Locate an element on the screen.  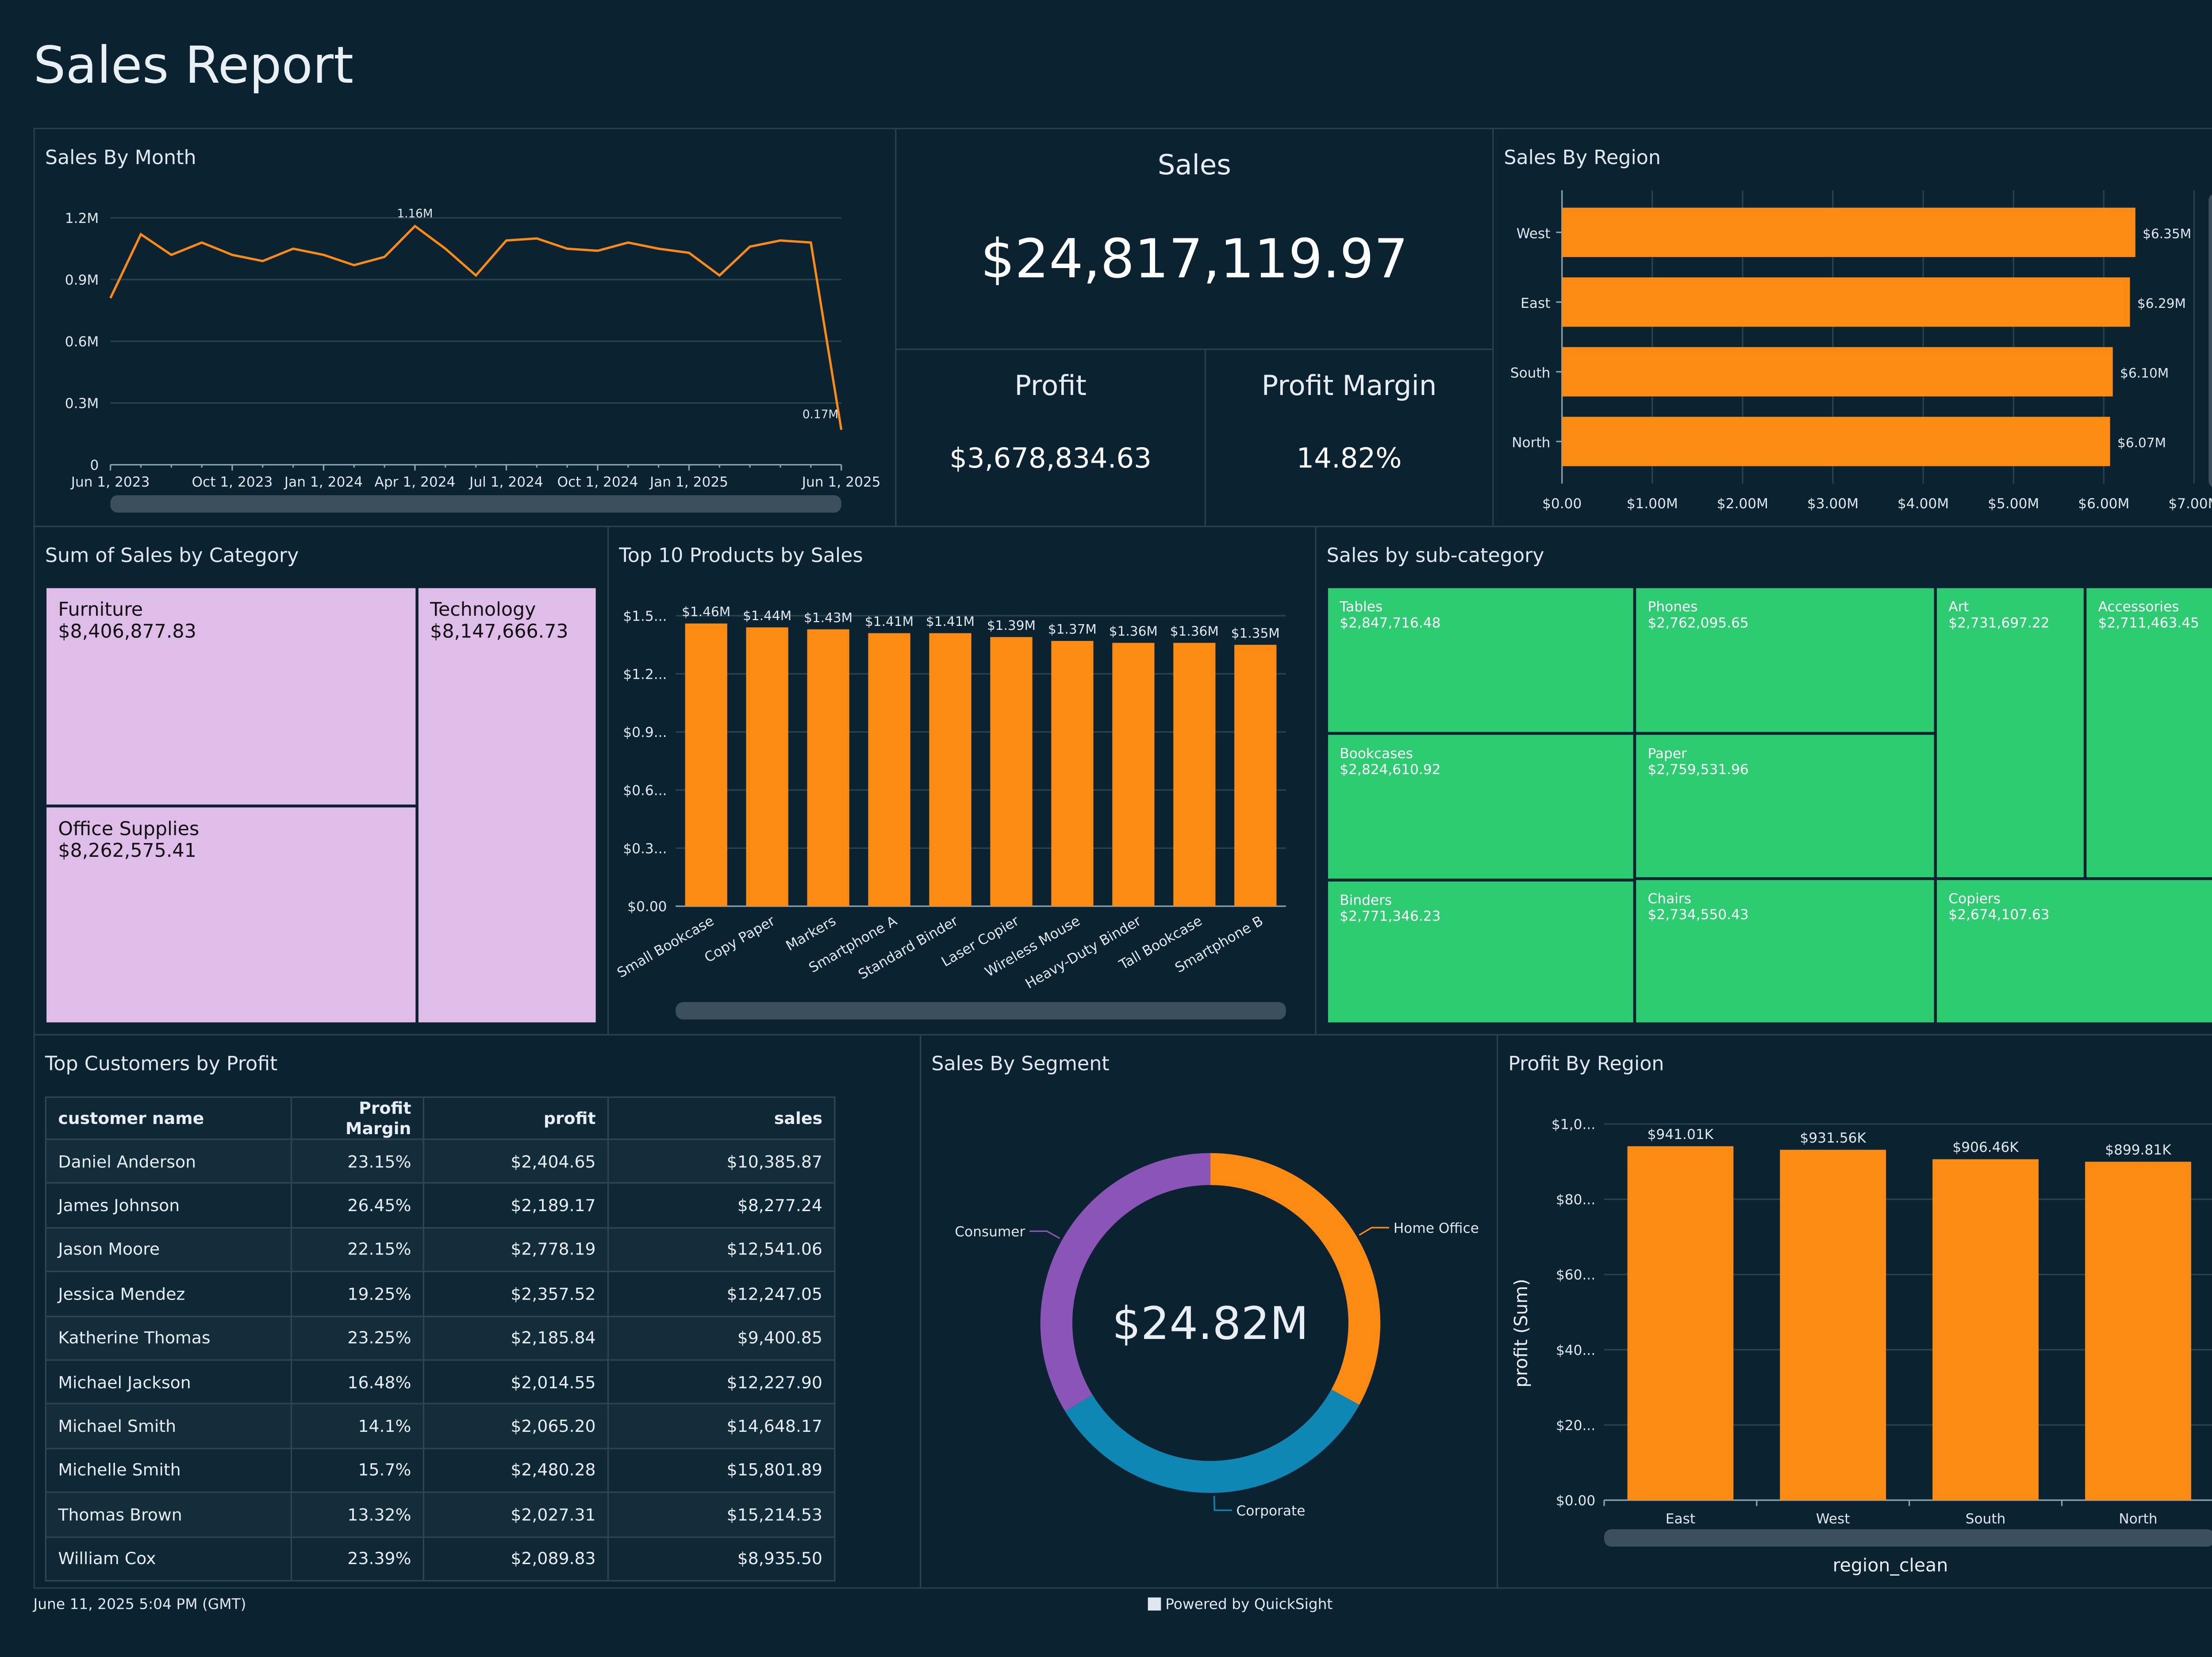
x-tick-label: $7.00M is located at coordinates (2190, 504).